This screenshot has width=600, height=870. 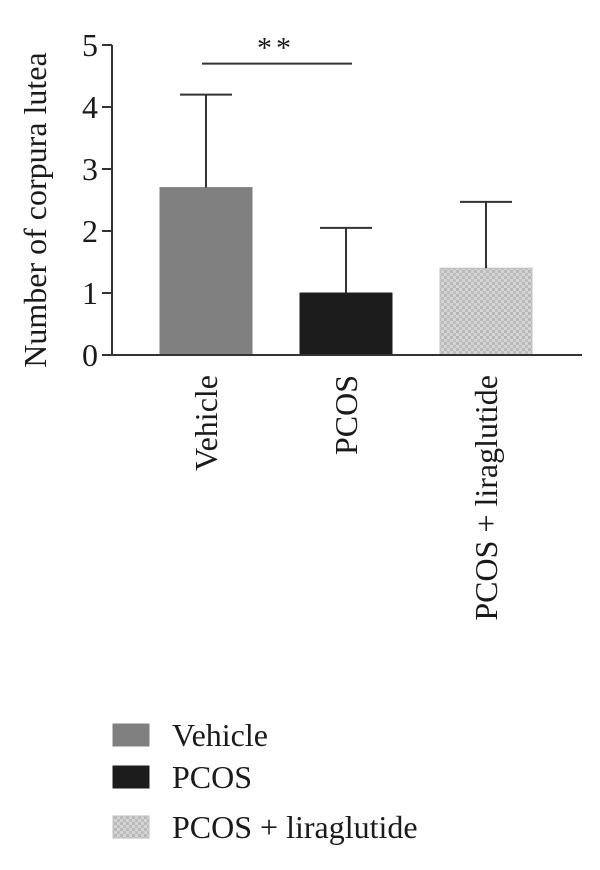 I want to click on x-axis-categories: Vehicle PCOS PCOS + liraglutide, so click(x=346, y=498).